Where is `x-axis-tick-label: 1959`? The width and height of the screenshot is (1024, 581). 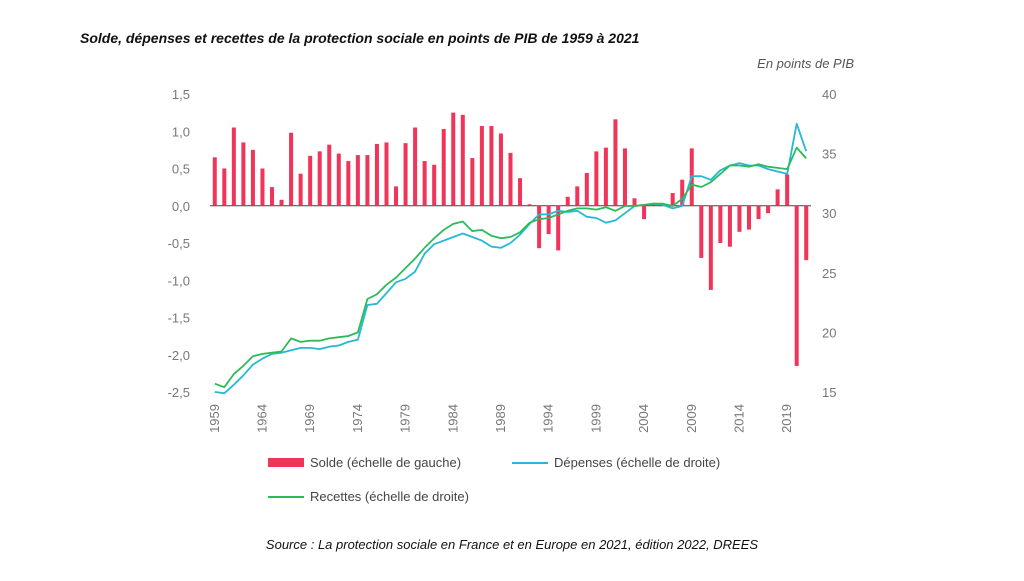
x-axis-tick-label: 1959 is located at coordinates (214, 418).